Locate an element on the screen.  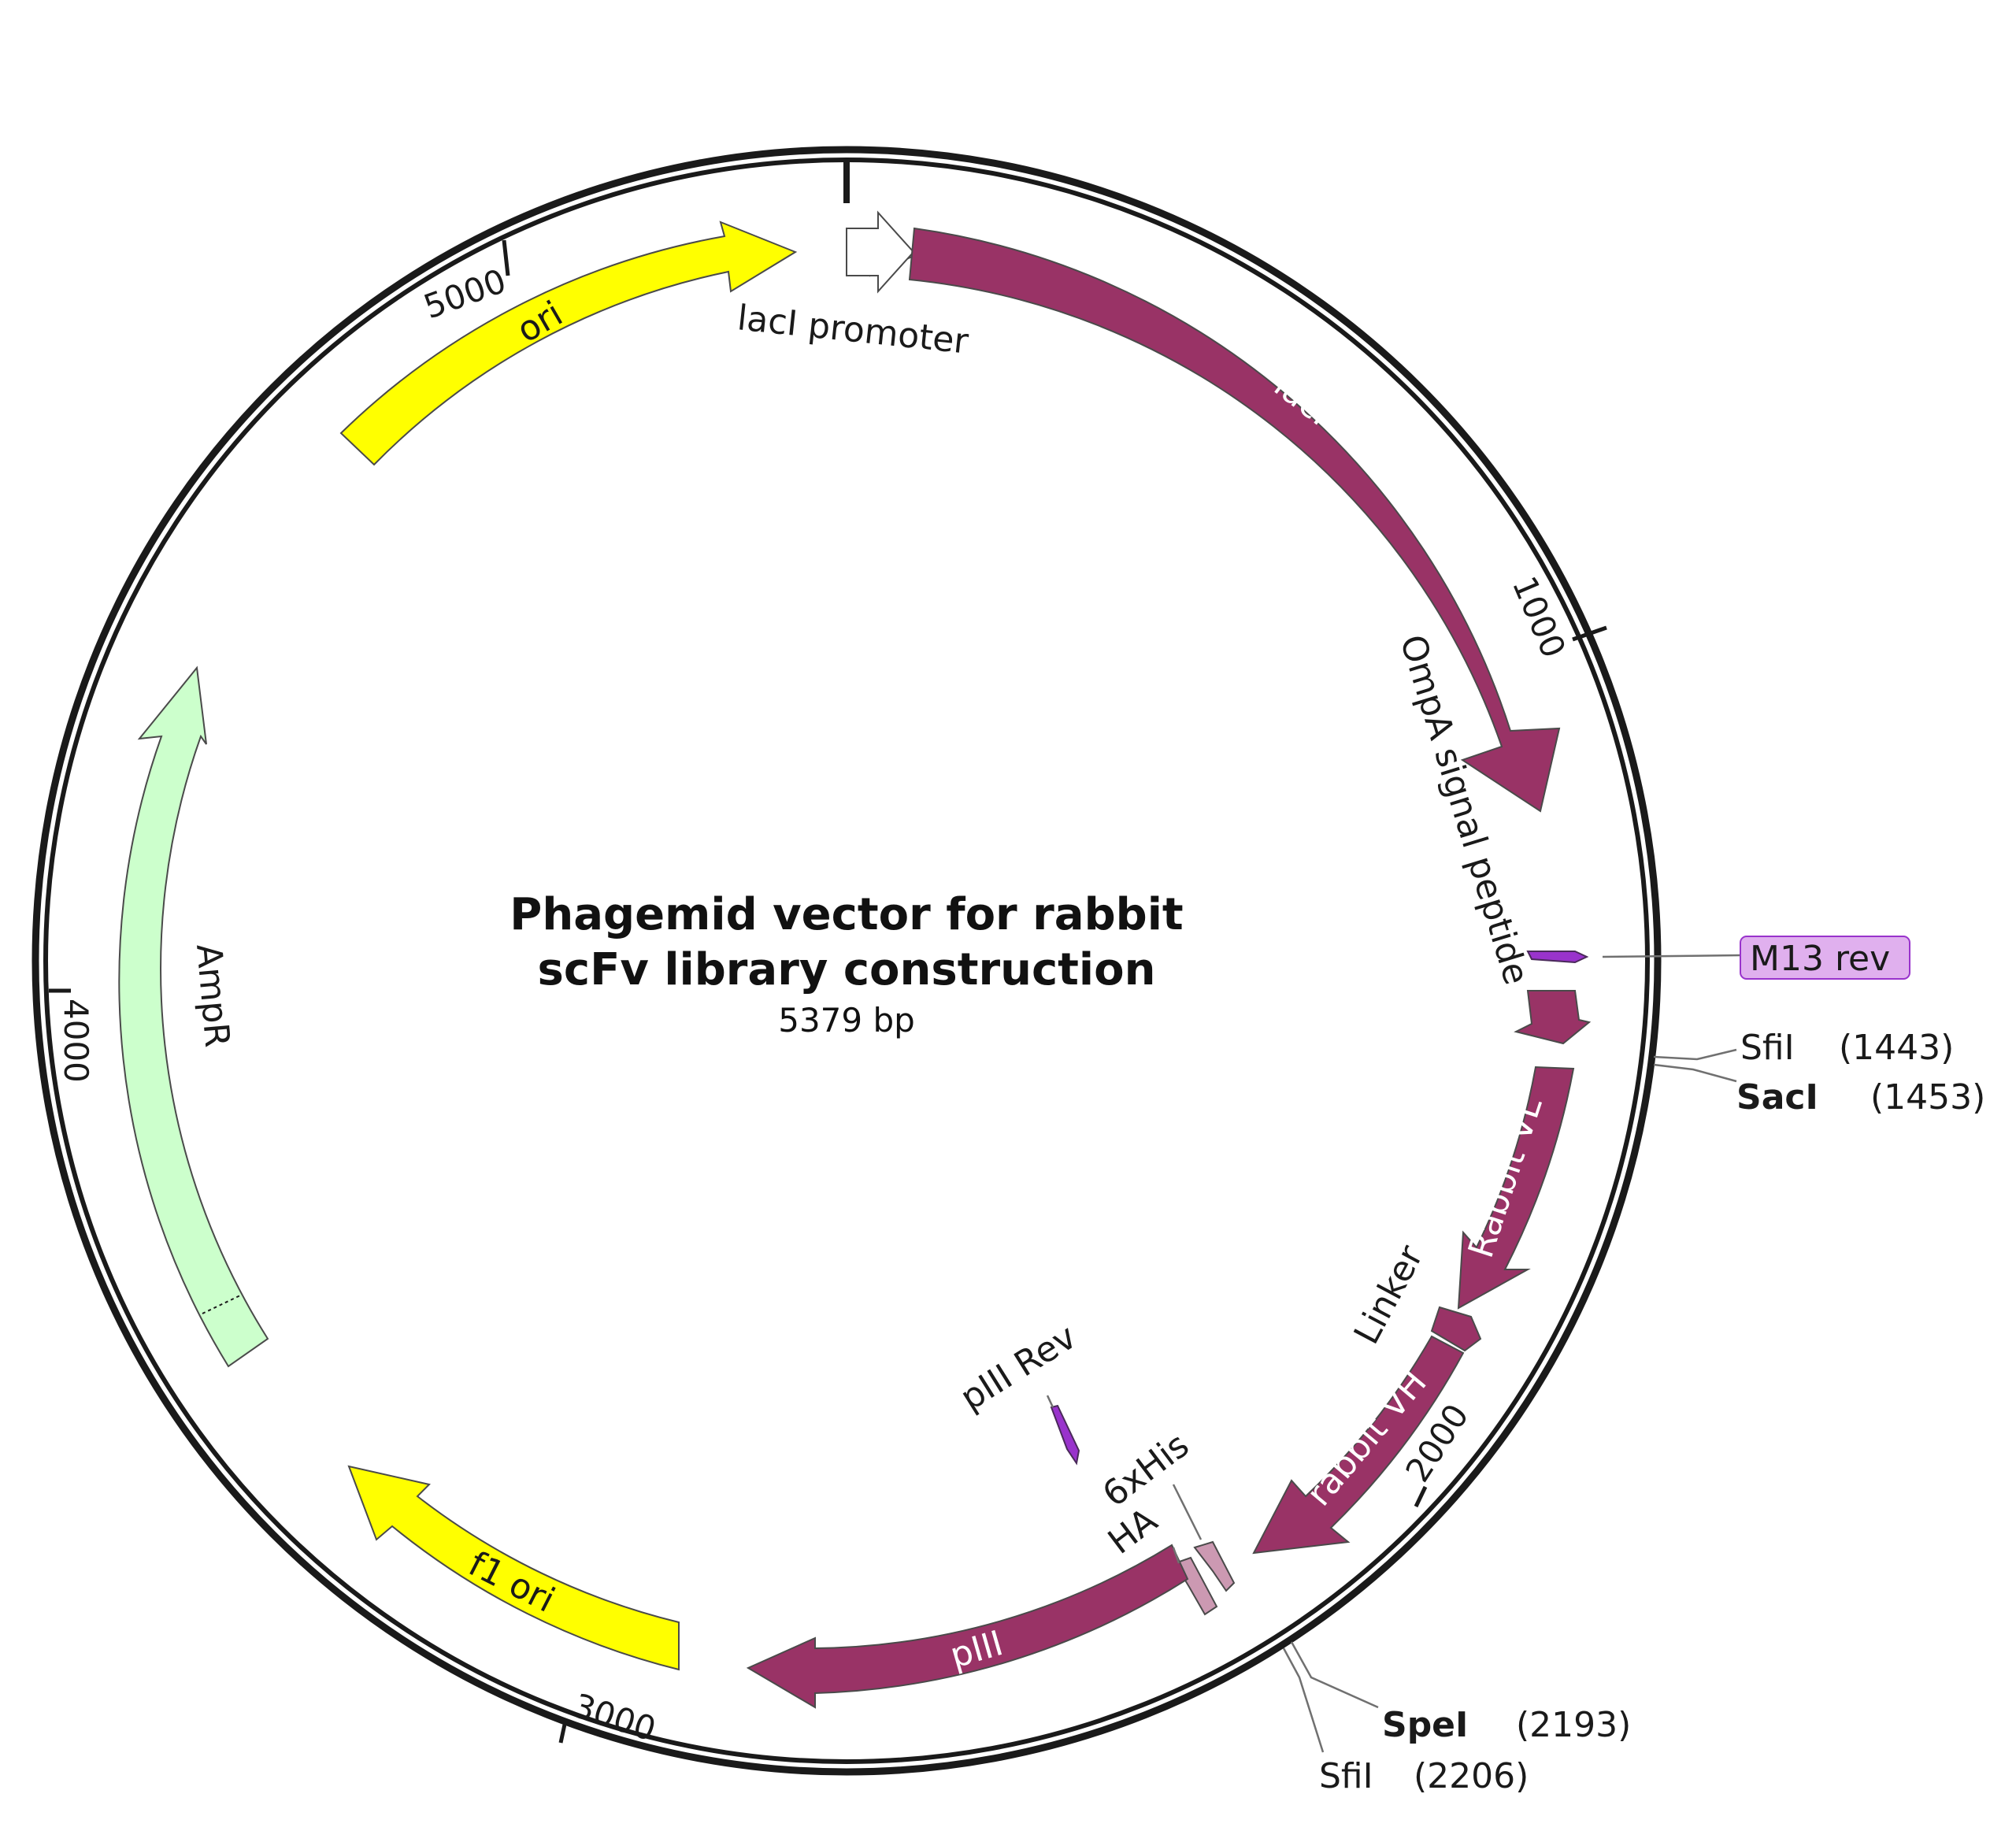
feature-ha-leader is located at coordinates (1176, 1555).